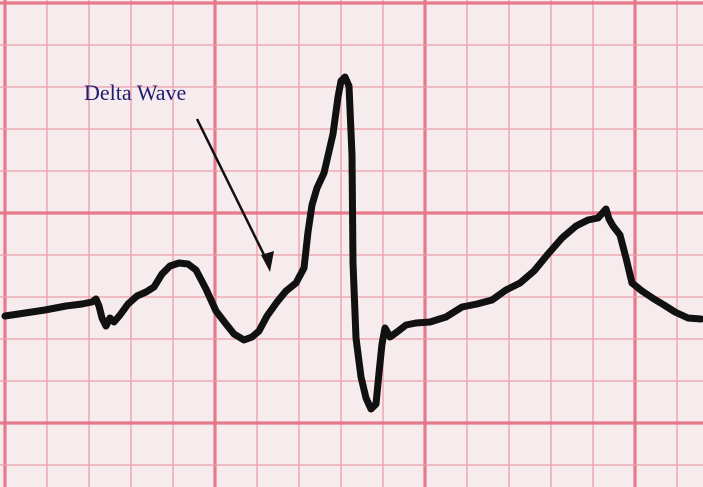 The height and width of the screenshot is (487, 703). I want to click on delta-wave-arrow-shaft, so click(233, 193).